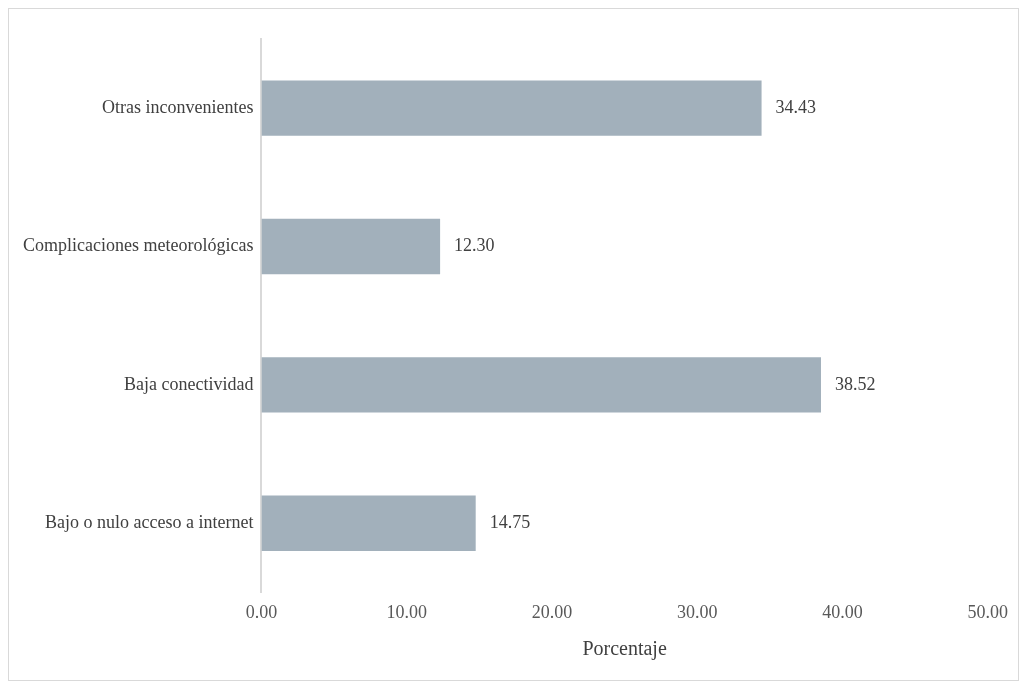 The height and width of the screenshot is (689, 1027). Describe the element at coordinates (138, 245) in the screenshot. I see `y-tick-label: Complicaciones meteorológicas` at that location.